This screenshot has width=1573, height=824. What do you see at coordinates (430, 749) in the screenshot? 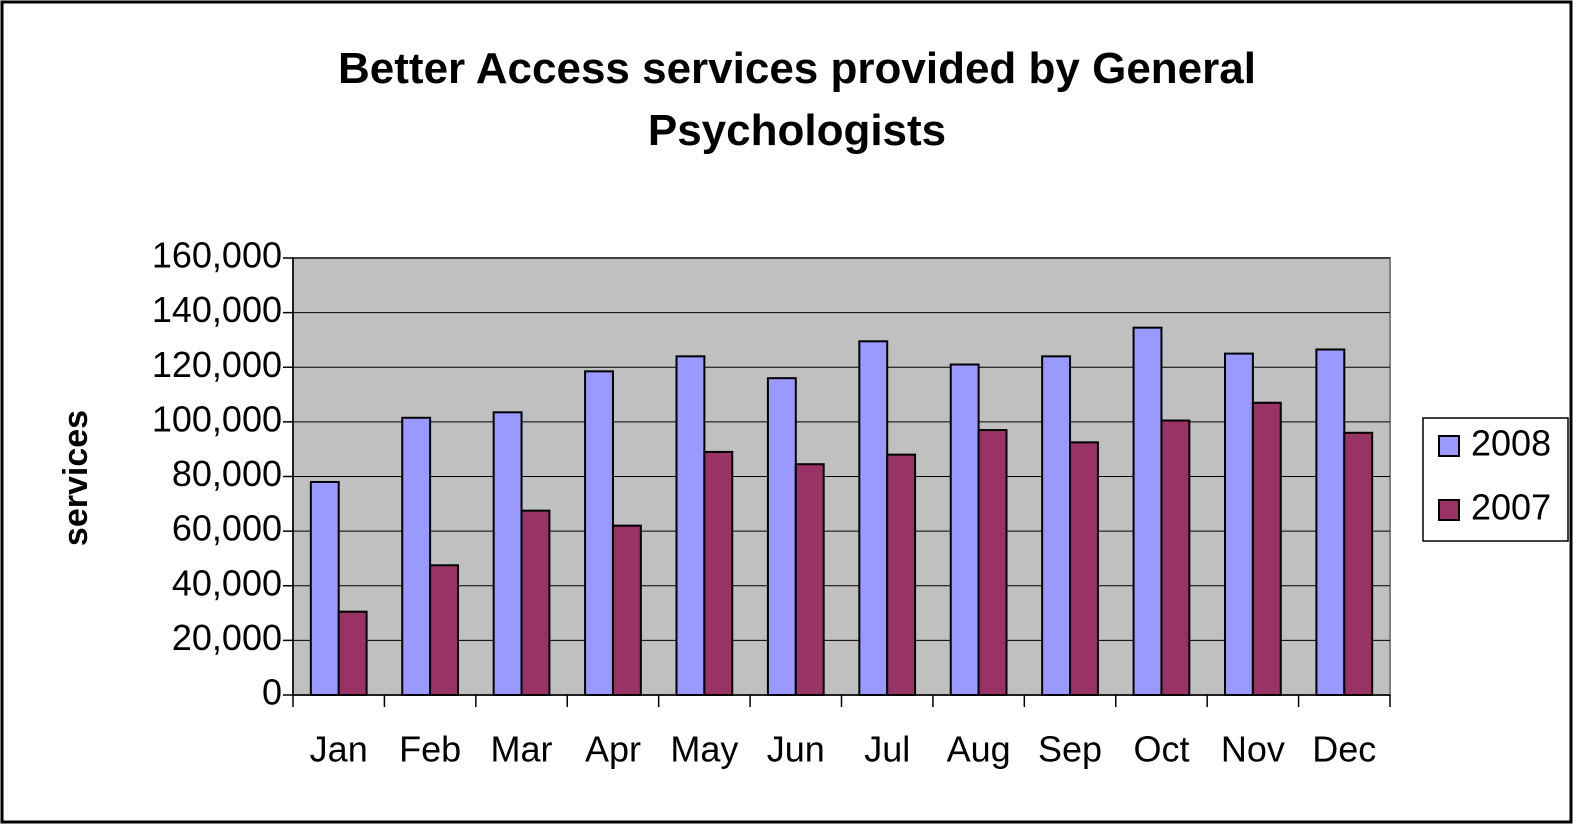
I see `x-tick-label: Feb` at bounding box center [430, 749].